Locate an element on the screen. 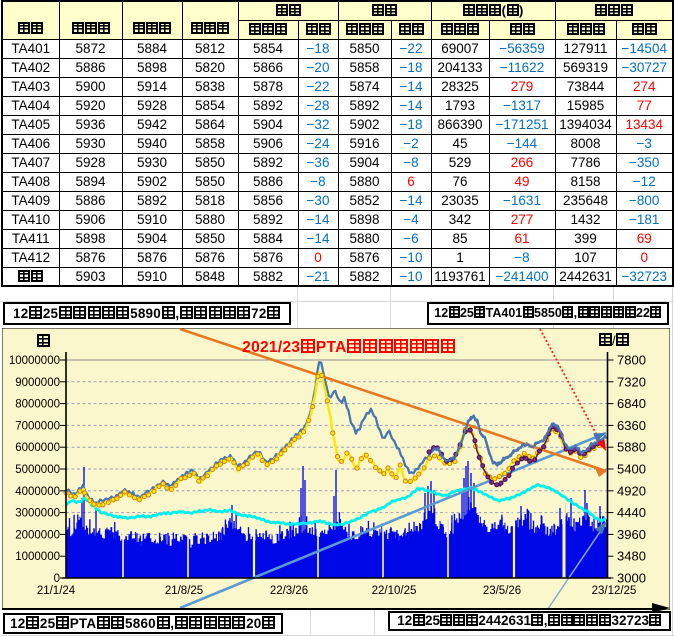 This screenshot has height=636, width=674. svg-text: 23/5/26 is located at coordinates (502, 591).